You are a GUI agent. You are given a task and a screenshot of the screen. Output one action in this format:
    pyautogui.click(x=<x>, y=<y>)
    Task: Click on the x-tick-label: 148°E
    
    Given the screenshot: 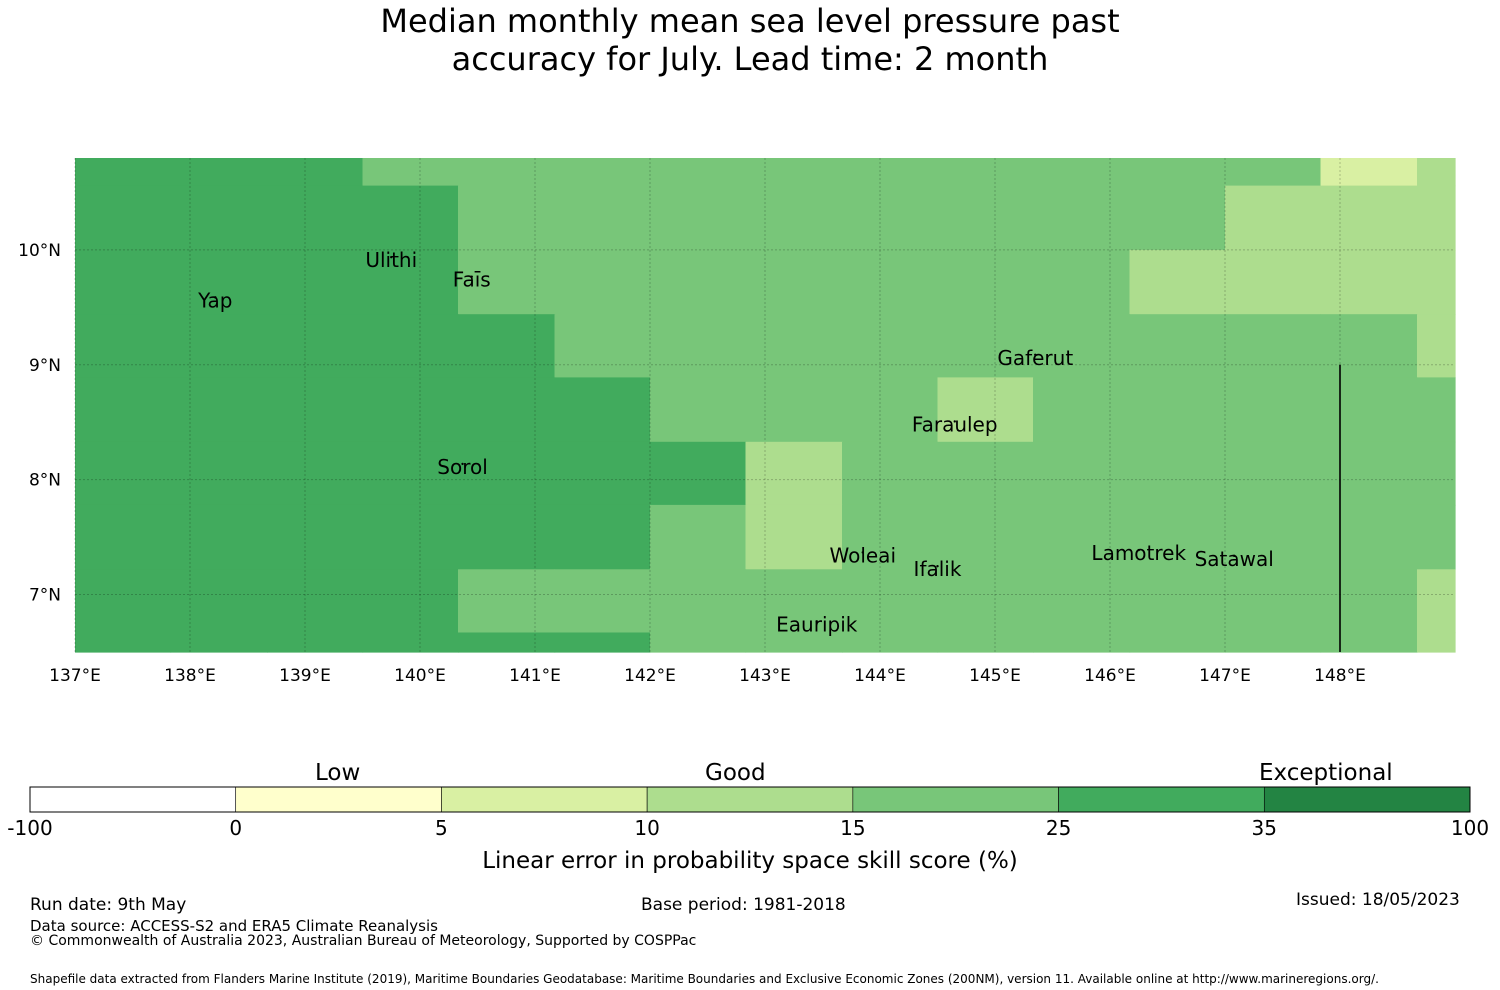 What is the action you would take?
    pyautogui.click(x=1340, y=676)
    